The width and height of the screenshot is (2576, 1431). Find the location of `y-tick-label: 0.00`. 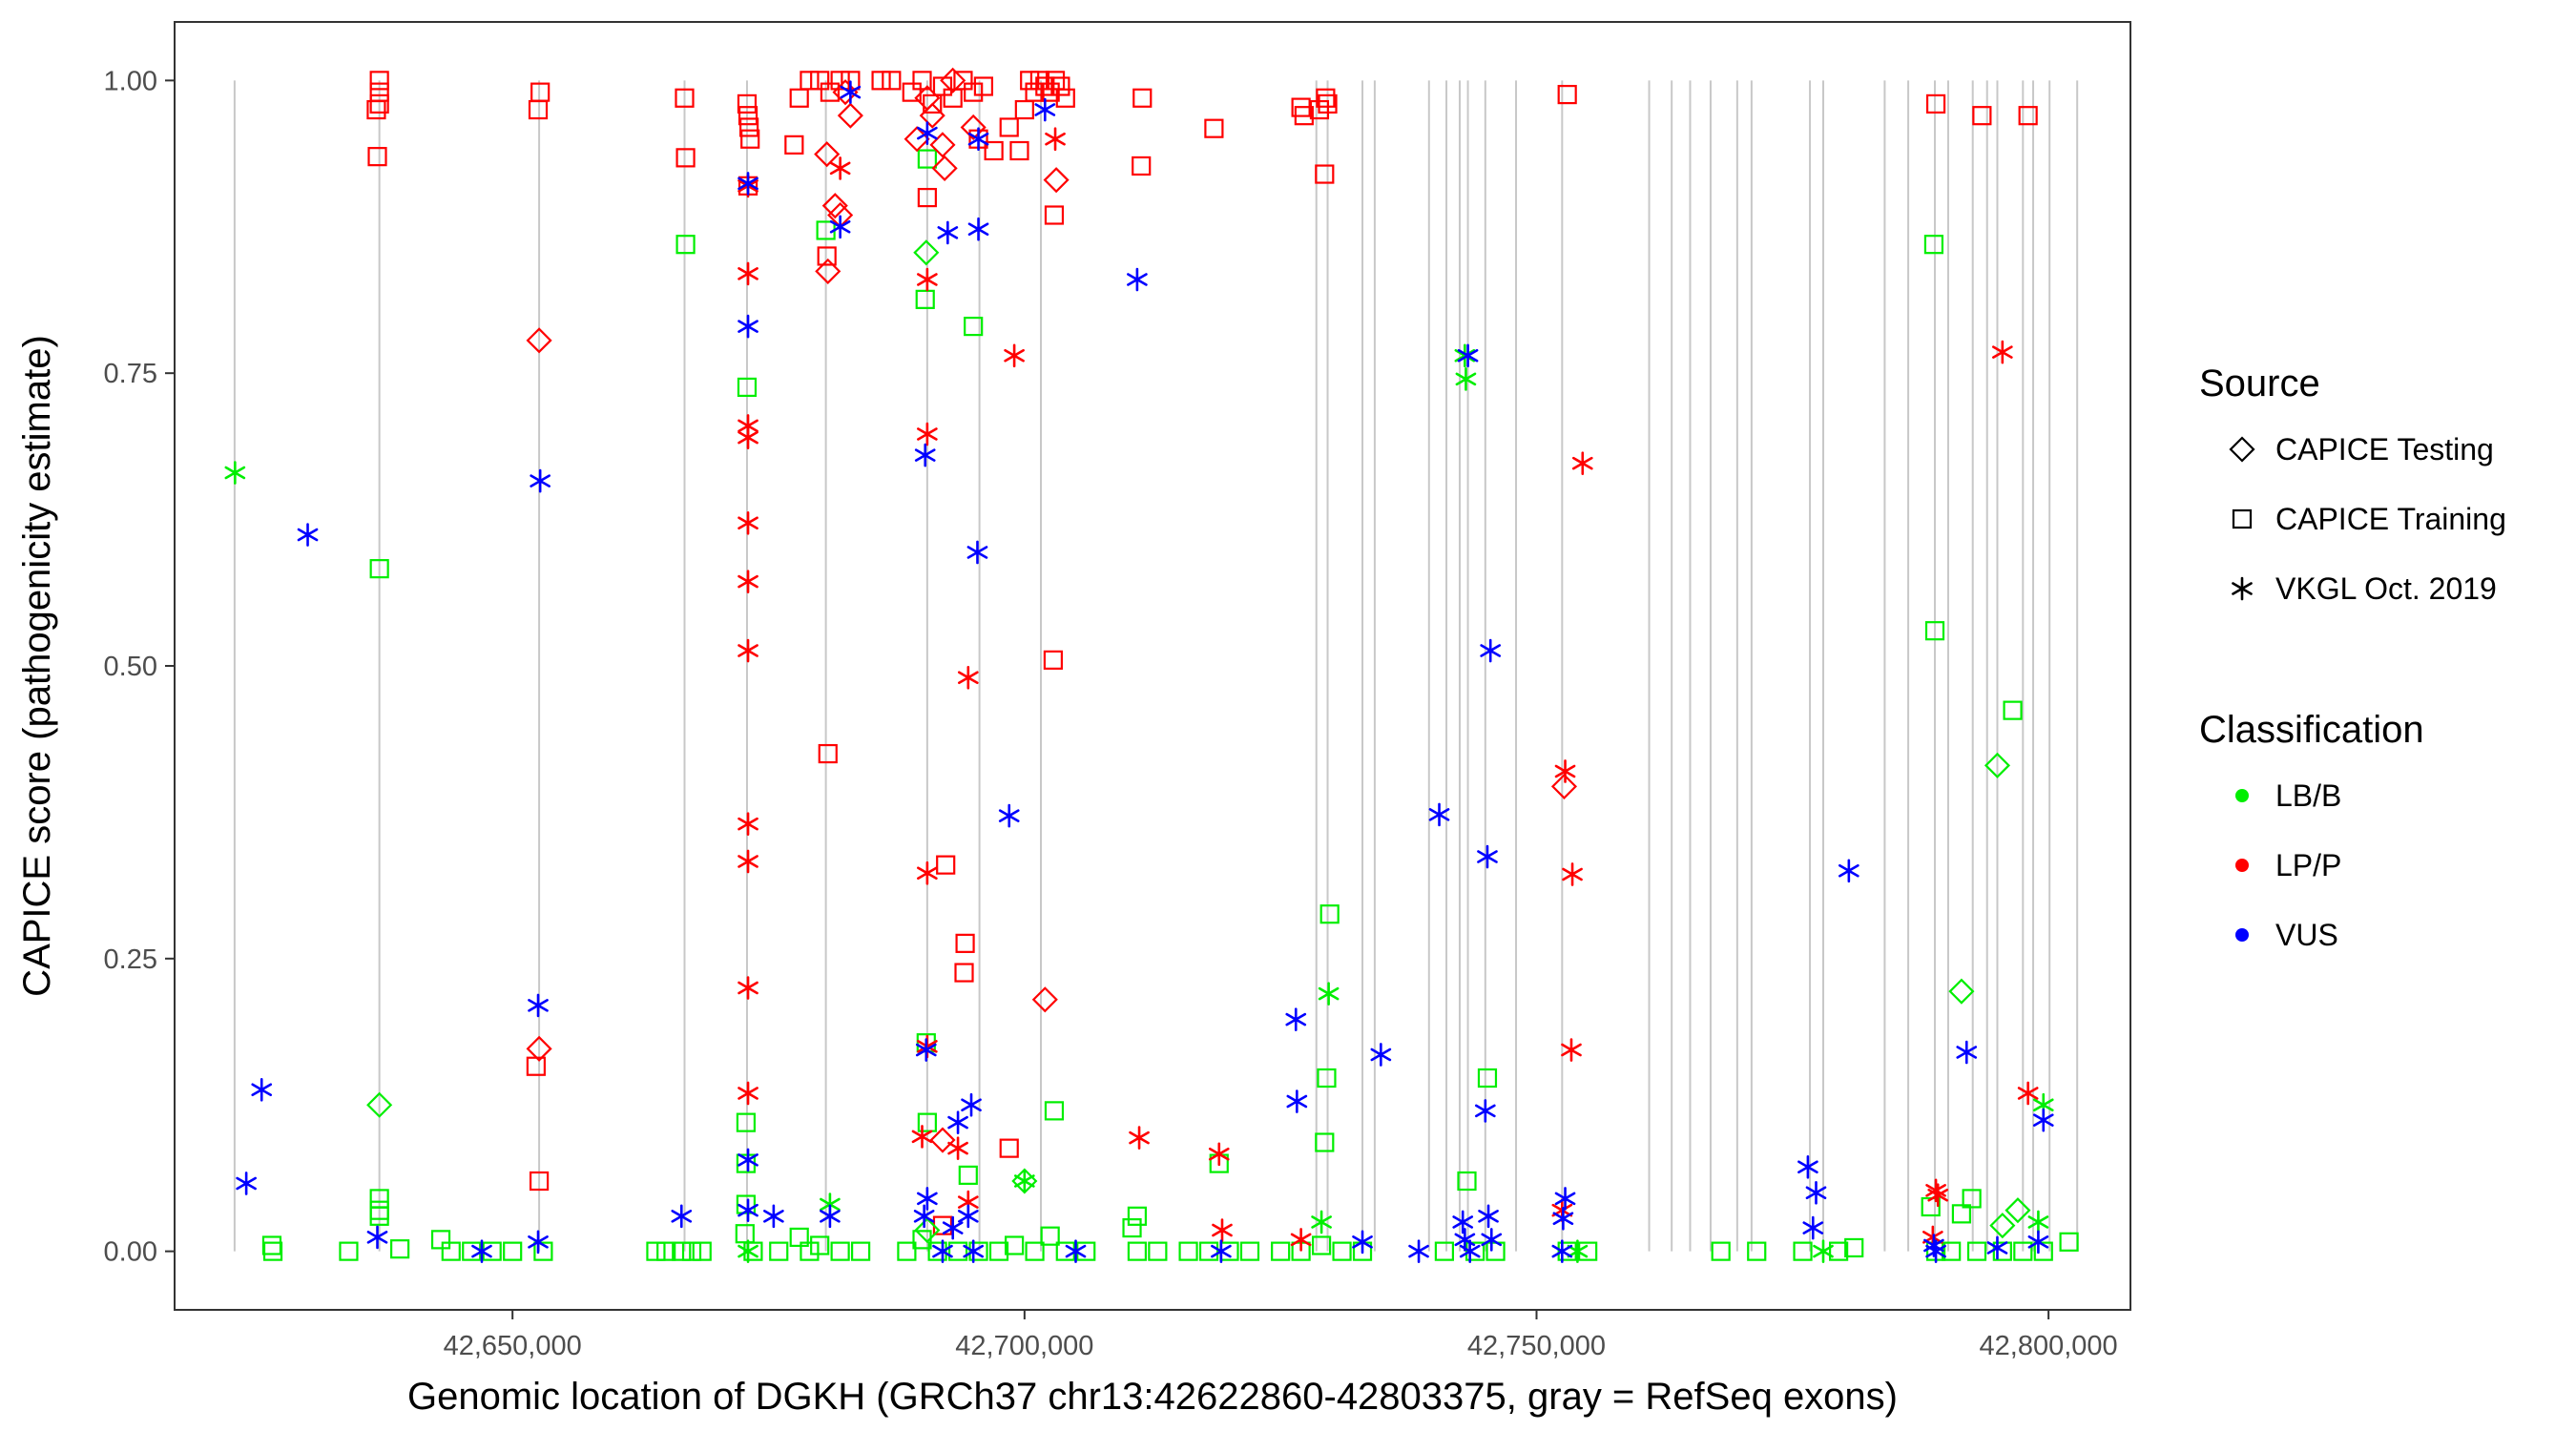

y-tick-label: 0.00 is located at coordinates (130, 1252).